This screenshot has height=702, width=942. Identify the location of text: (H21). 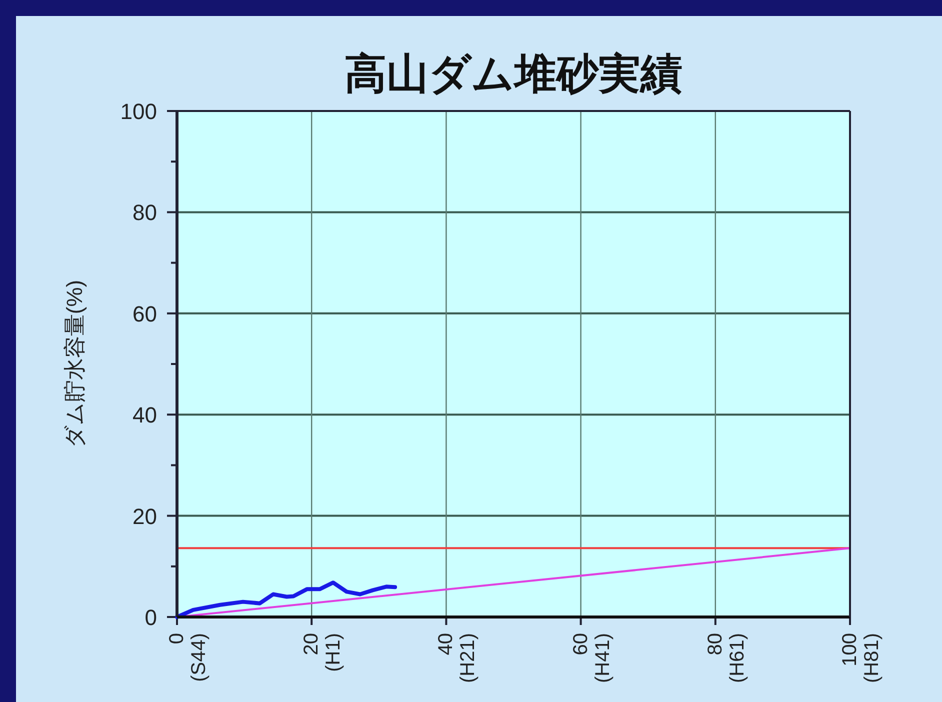
(468, 658).